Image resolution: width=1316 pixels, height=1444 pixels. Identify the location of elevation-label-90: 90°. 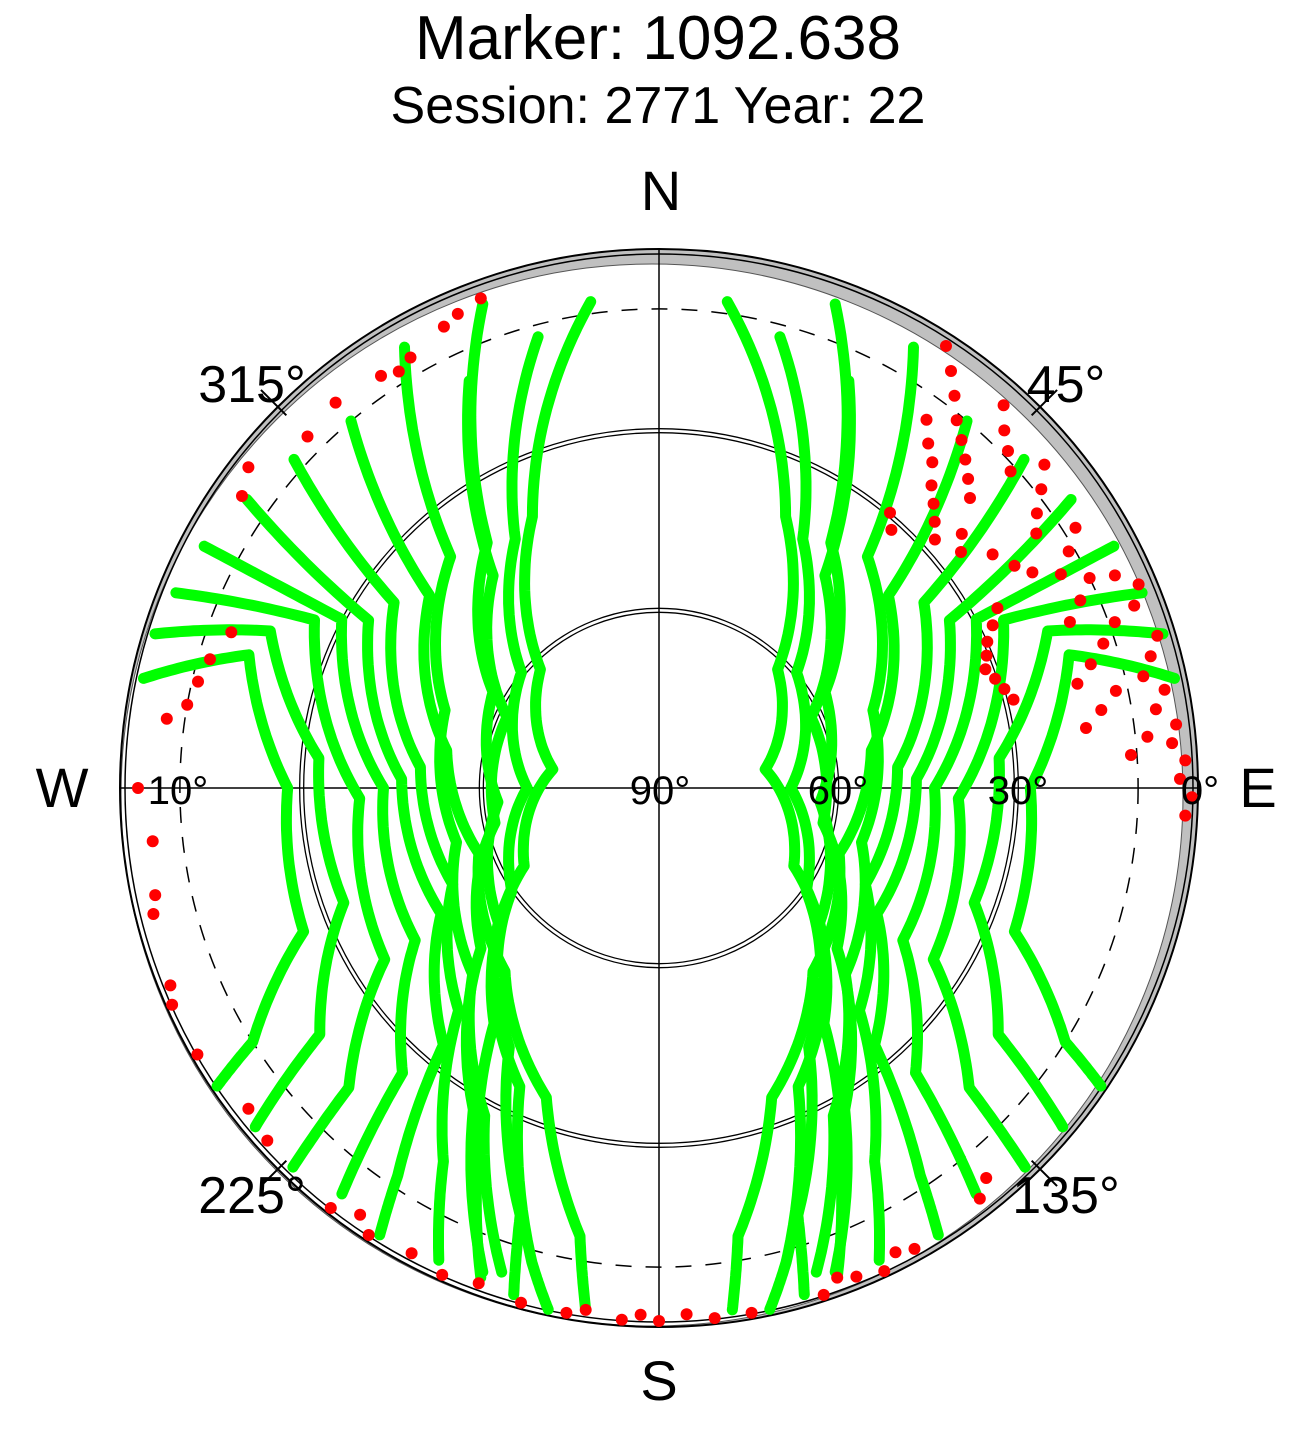
(660, 791).